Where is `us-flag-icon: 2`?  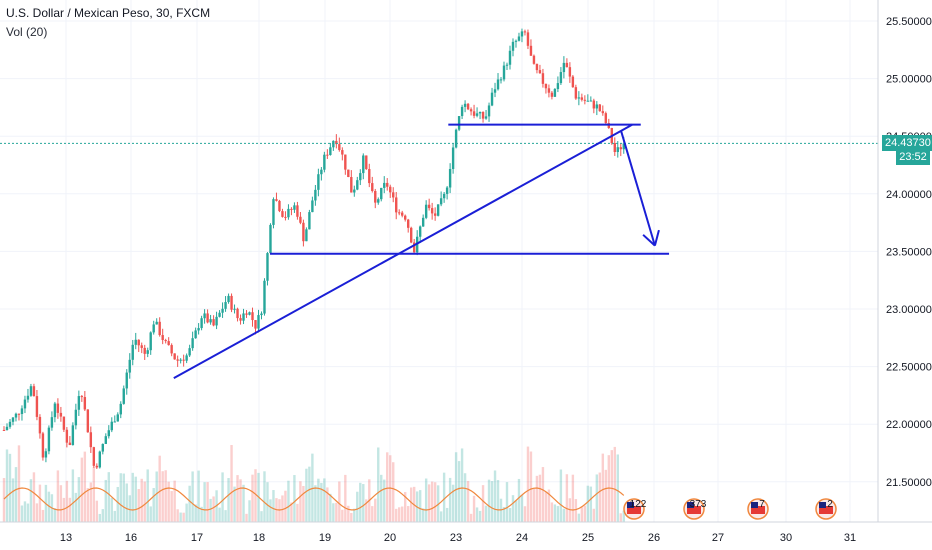 us-flag-icon: 2 is located at coordinates (826, 509).